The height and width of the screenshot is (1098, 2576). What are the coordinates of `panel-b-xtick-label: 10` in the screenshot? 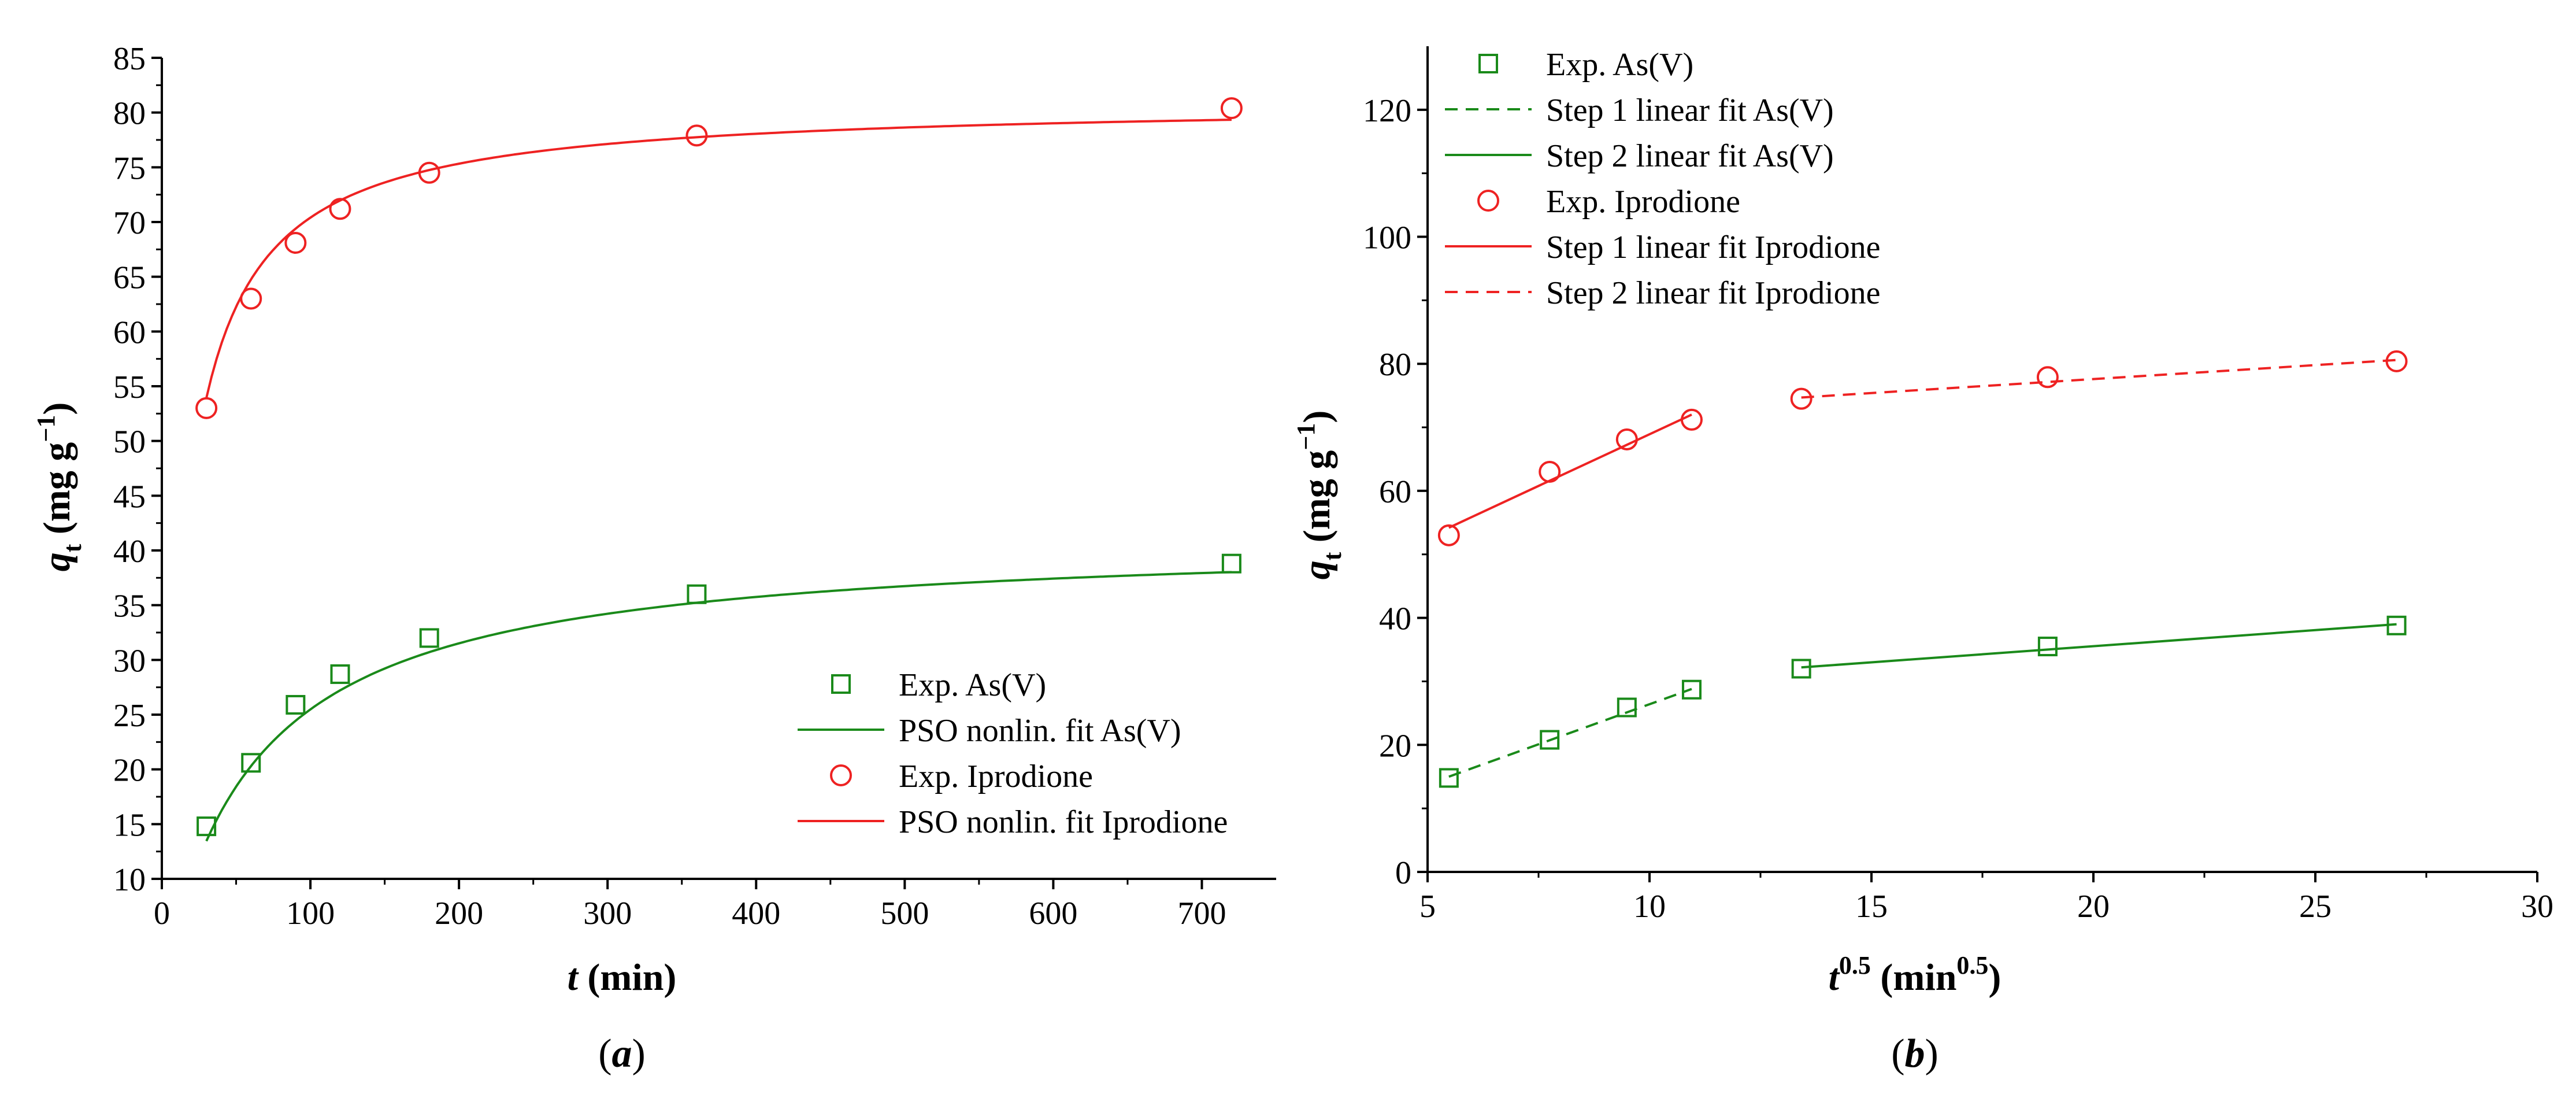 It's located at (1649, 907).